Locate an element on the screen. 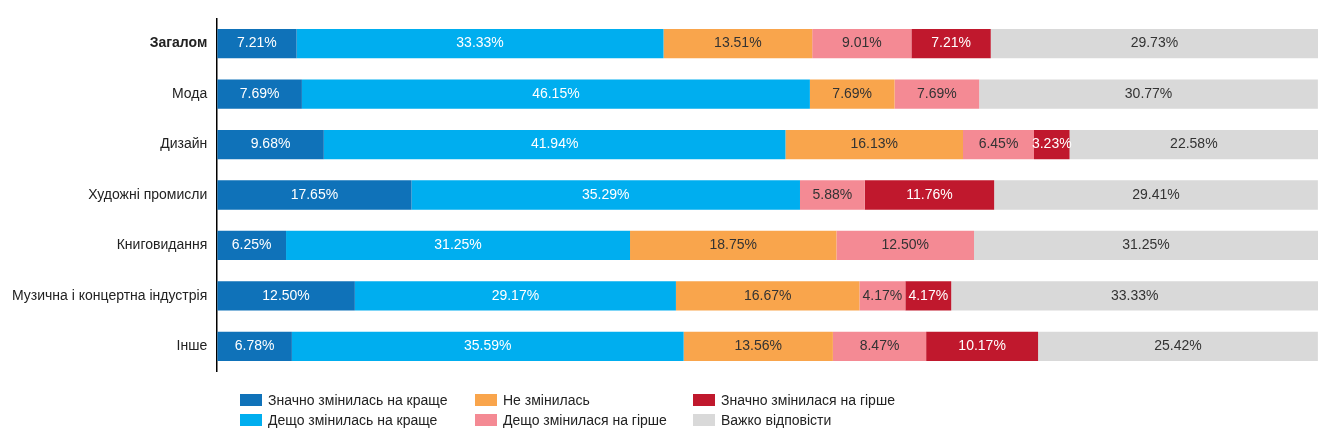 The width and height of the screenshot is (1320, 435). data-label: 29.73% is located at coordinates (1154, 42).